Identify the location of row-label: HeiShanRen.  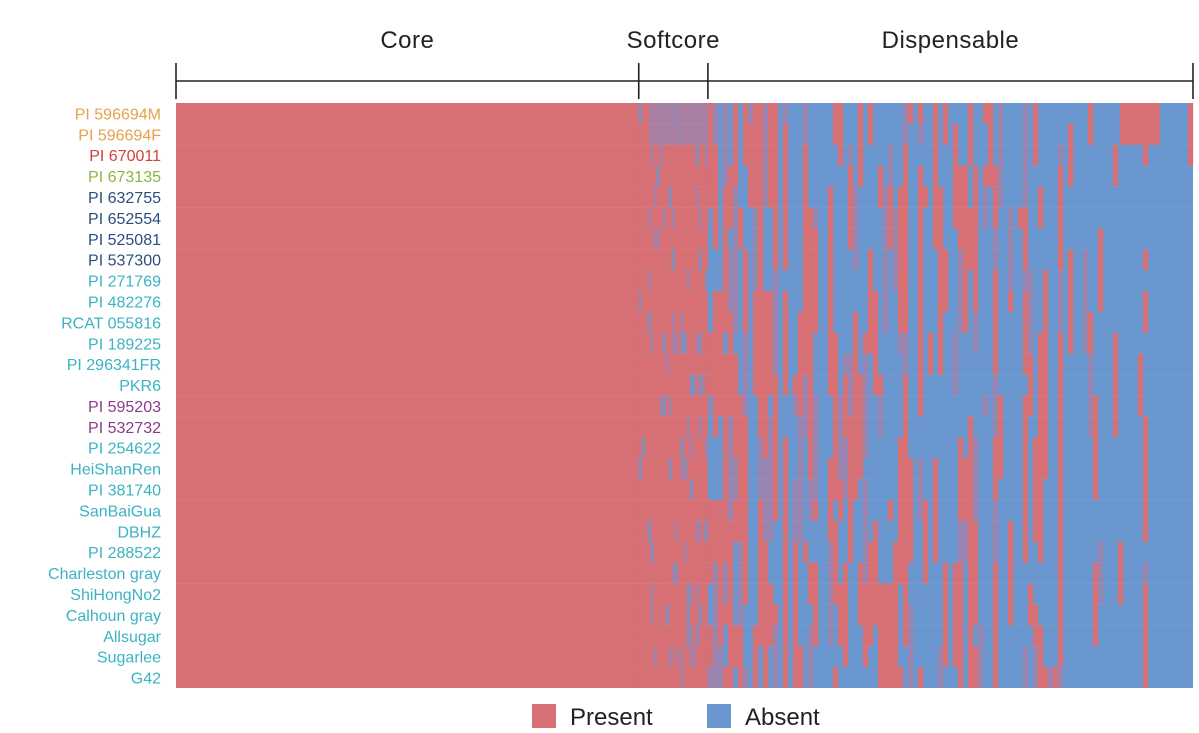
(115, 470).